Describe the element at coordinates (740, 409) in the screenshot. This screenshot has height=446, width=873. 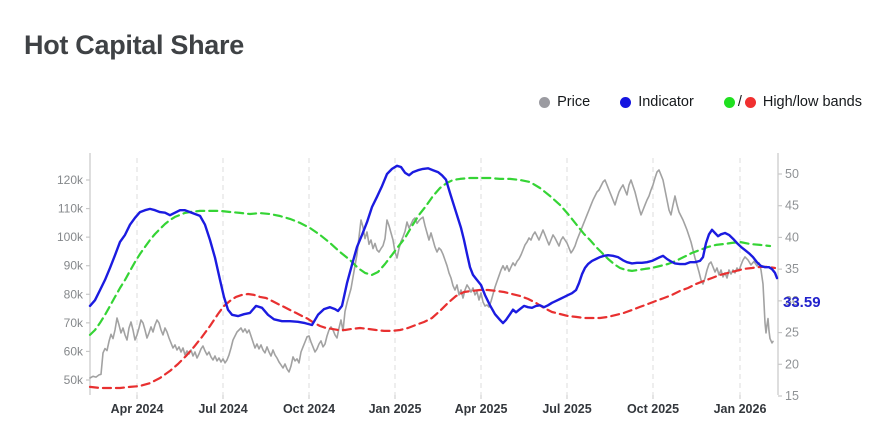
I see `x-tick-label: Jan 2026` at that location.